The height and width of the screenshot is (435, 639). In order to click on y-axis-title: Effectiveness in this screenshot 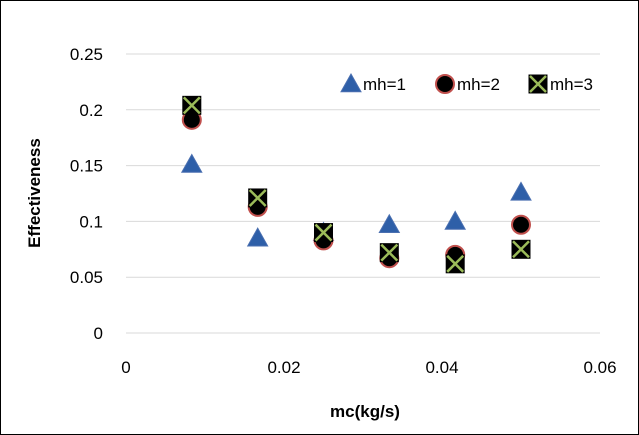, I will do `click(34, 193)`.